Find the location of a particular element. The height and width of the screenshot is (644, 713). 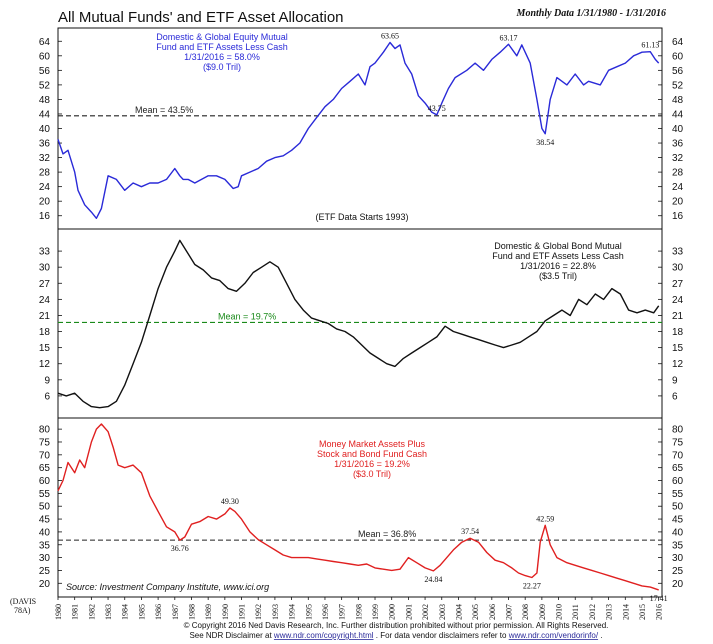

chart-code-line2: 78A) is located at coordinates (22, 610).